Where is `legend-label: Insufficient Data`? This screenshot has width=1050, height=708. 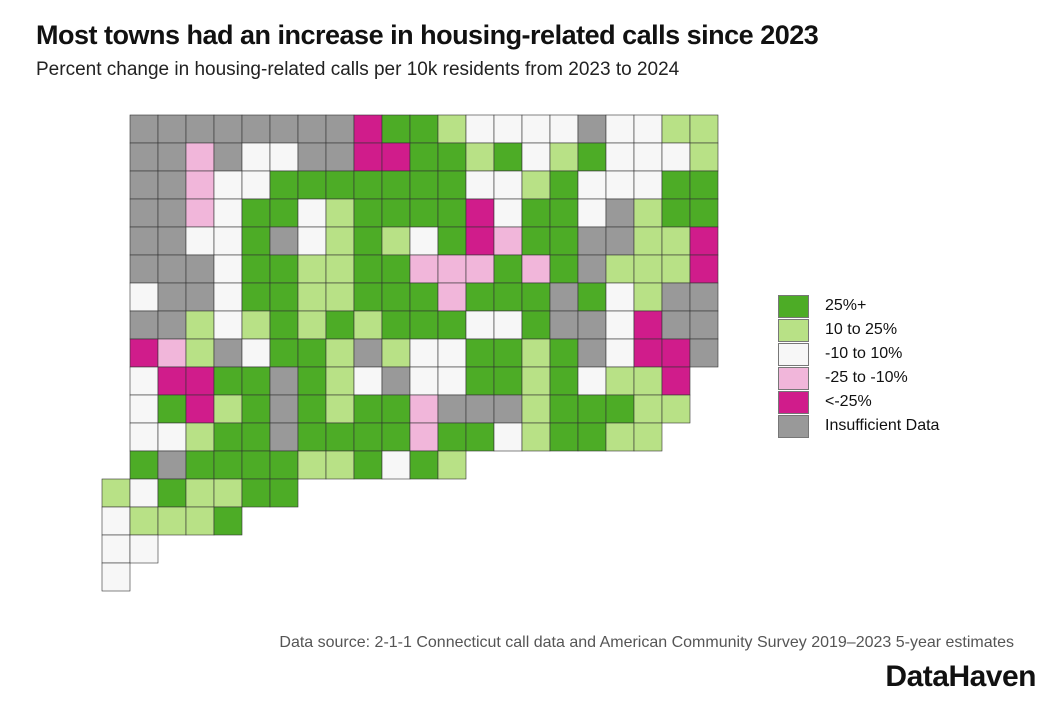 legend-label: Insufficient Data is located at coordinates (882, 425).